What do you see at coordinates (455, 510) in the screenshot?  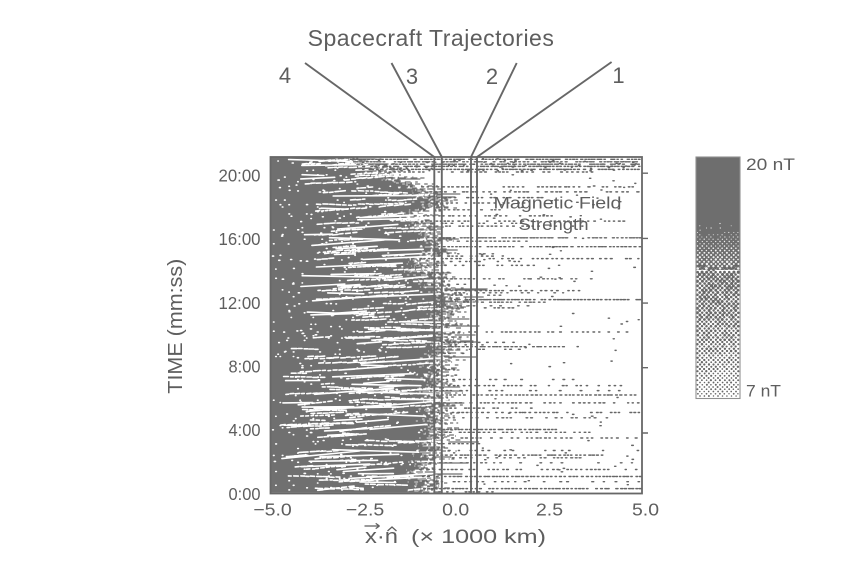 I see `svg-text: 0.0` at bounding box center [455, 510].